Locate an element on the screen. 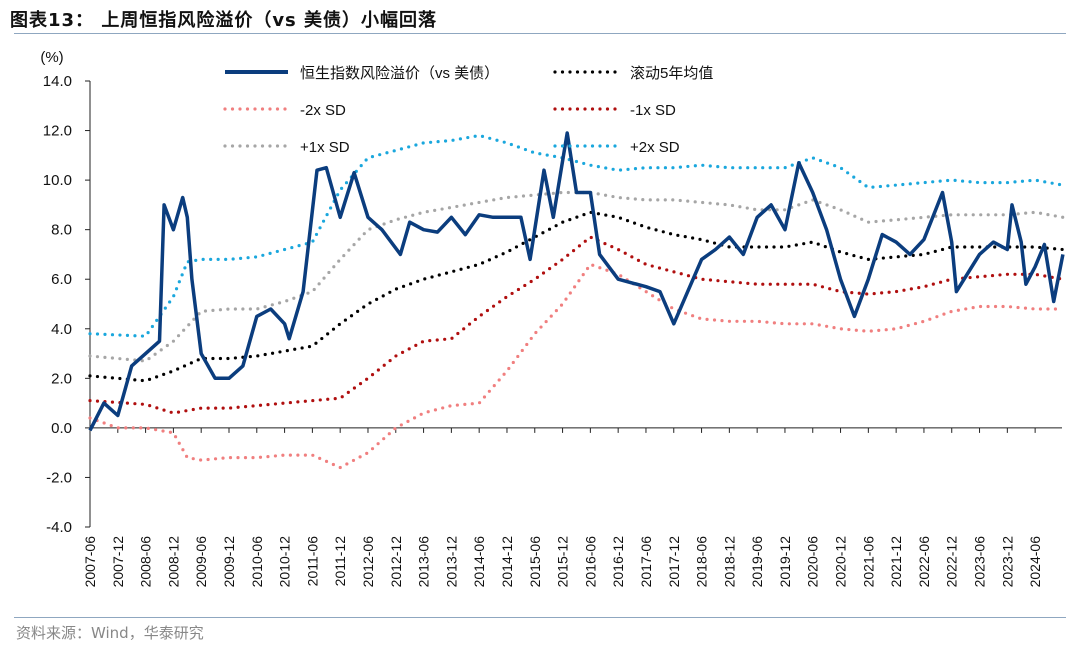 Image resolution: width=1080 pixels, height=649 pixels. x-tick-label: 2017-12 is located at coordinates (674, 562).